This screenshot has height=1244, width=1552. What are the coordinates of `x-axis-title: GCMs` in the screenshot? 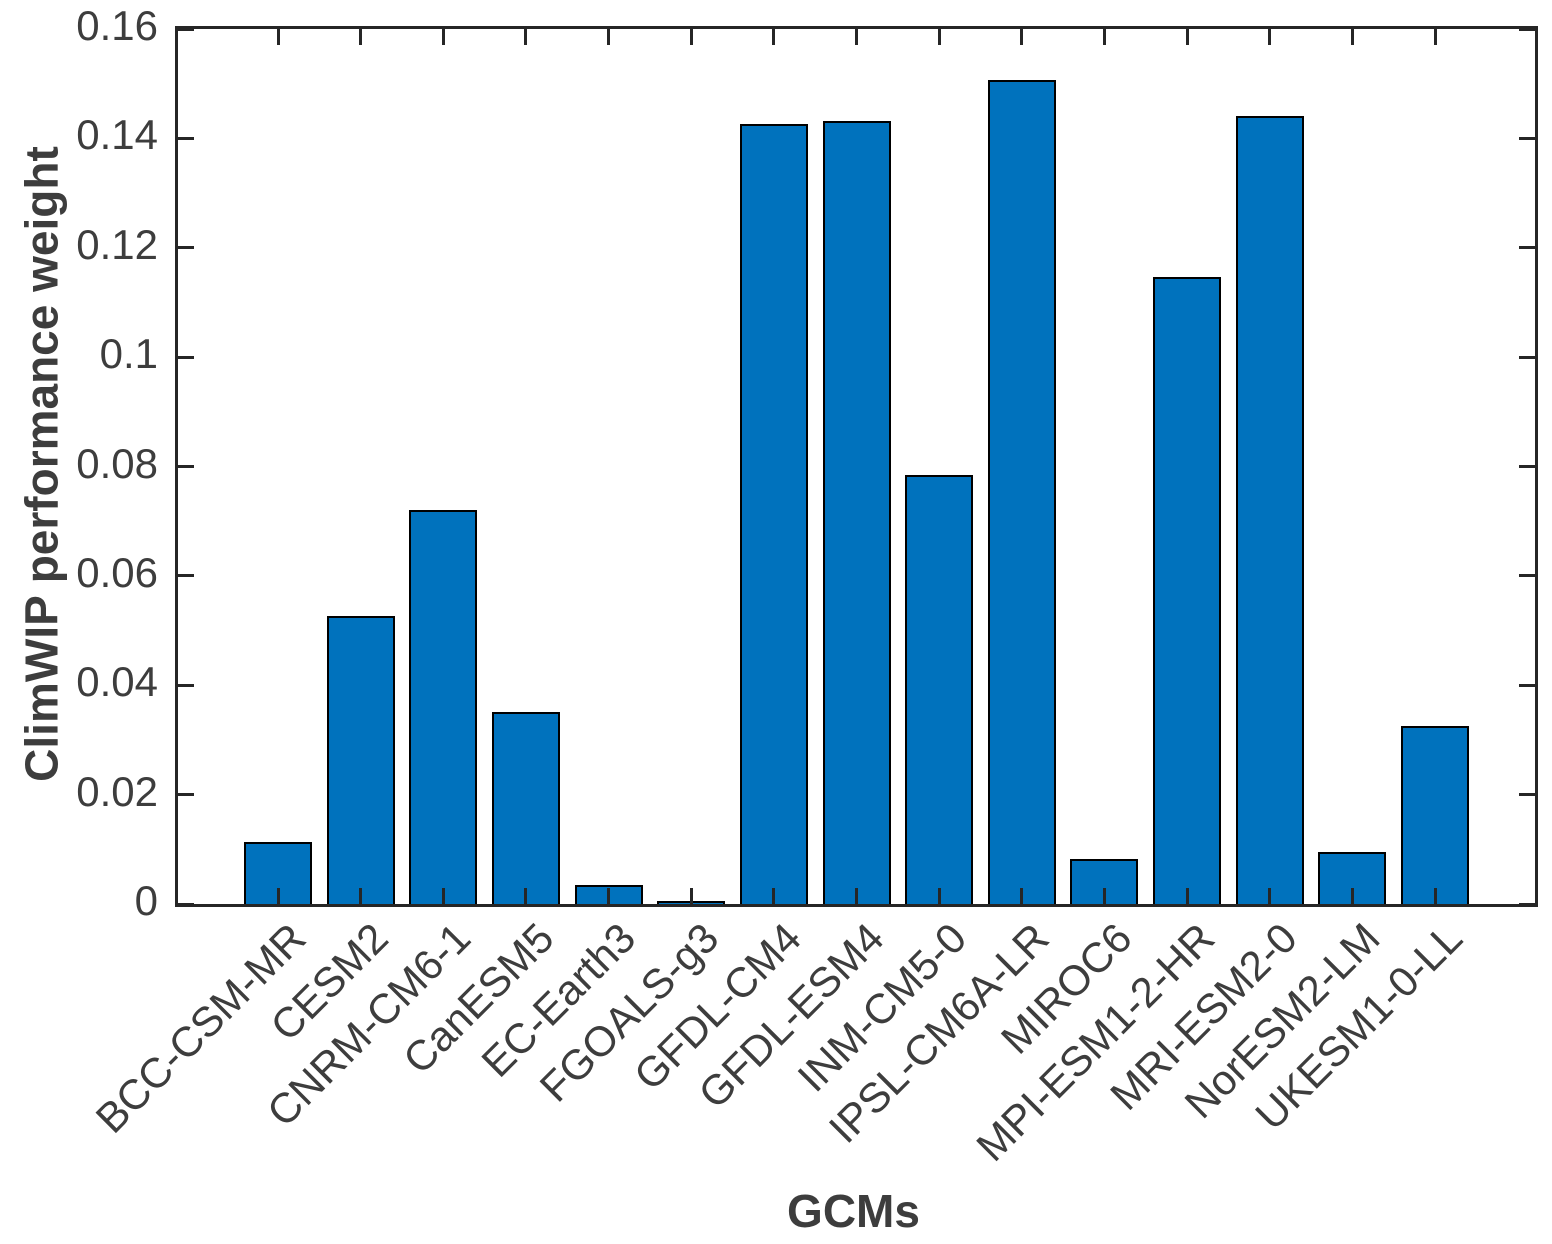 It's located at (853, 1211).